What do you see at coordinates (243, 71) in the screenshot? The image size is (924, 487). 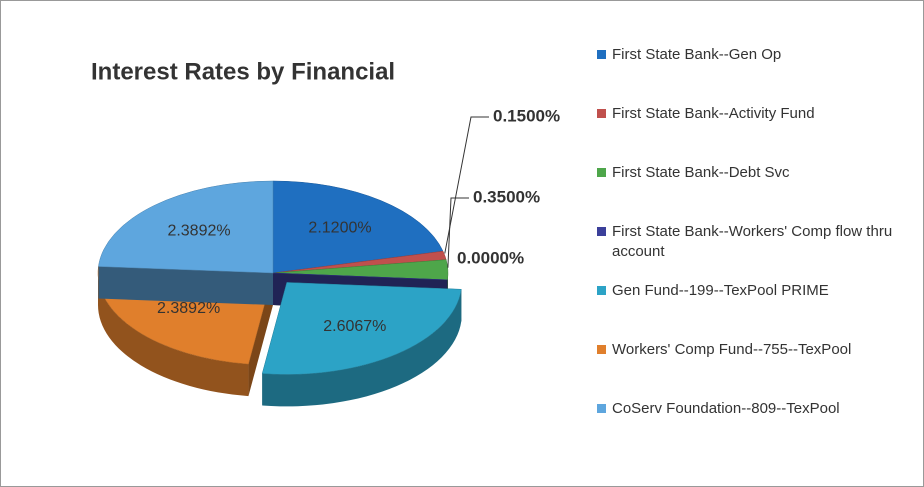 I see `chart-title: Interest Rates by Financial` at bounding box center [243, 71].